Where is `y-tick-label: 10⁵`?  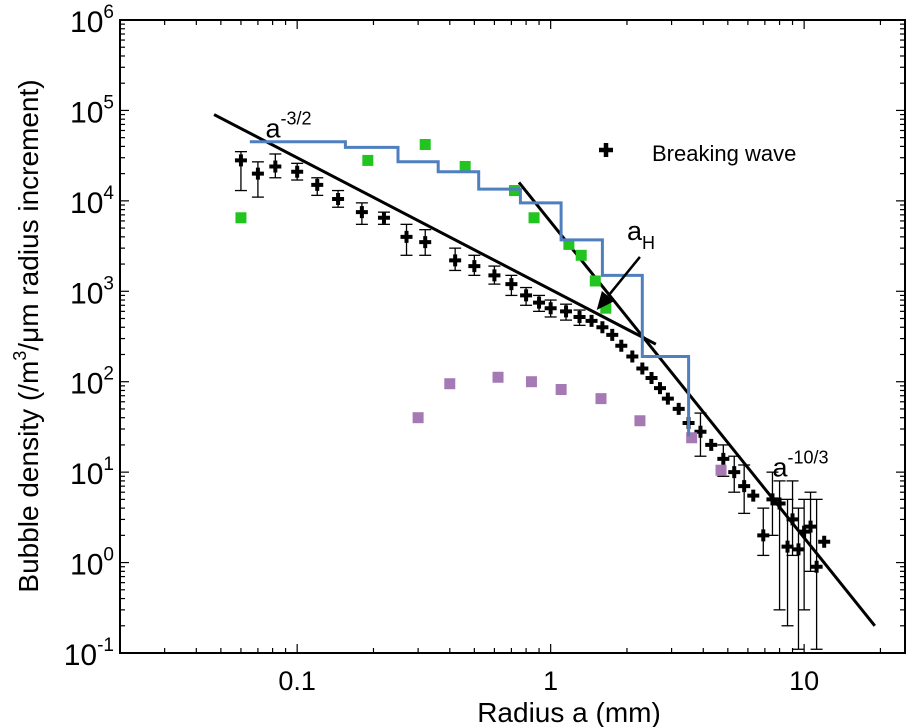 y-tick-label: 10⁵ is located at coordinates (92, 110).